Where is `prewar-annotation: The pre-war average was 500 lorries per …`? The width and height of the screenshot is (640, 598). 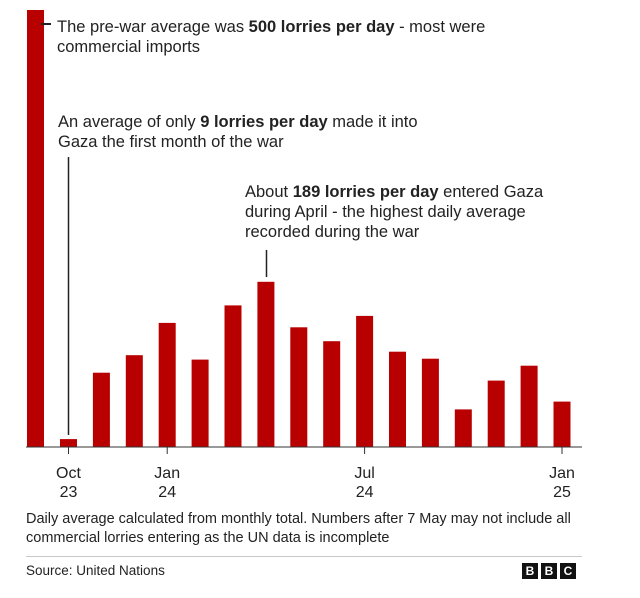
prewar-annotation: The pre-war average was 500 lorries per … is located at coordinates (307, 37).